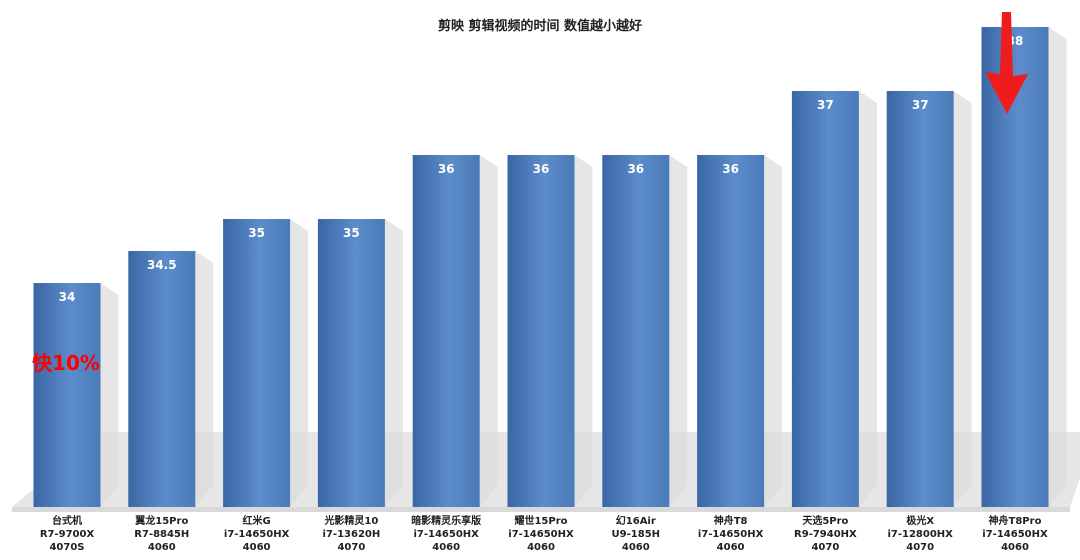  Describe the element at coordinates (636, 520) in the screenshot. I see `x-tick-label: 幻16Air` at that location.